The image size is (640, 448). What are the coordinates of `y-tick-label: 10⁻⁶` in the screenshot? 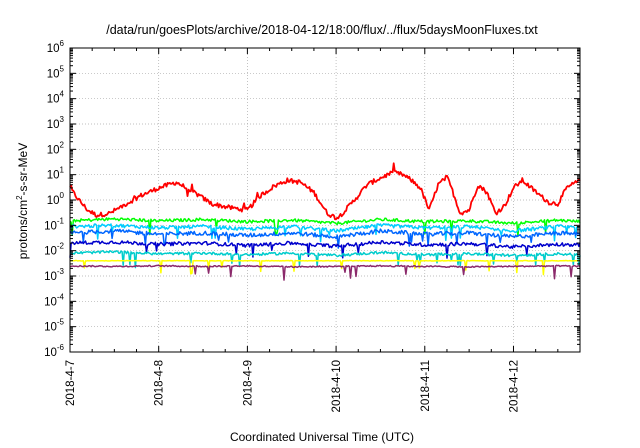 It's located at (54, 351).